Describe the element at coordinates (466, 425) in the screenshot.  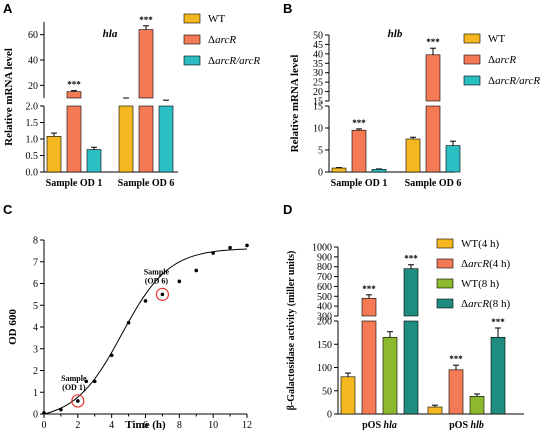
I see `x-tick-label: pOS hlb` at that location.